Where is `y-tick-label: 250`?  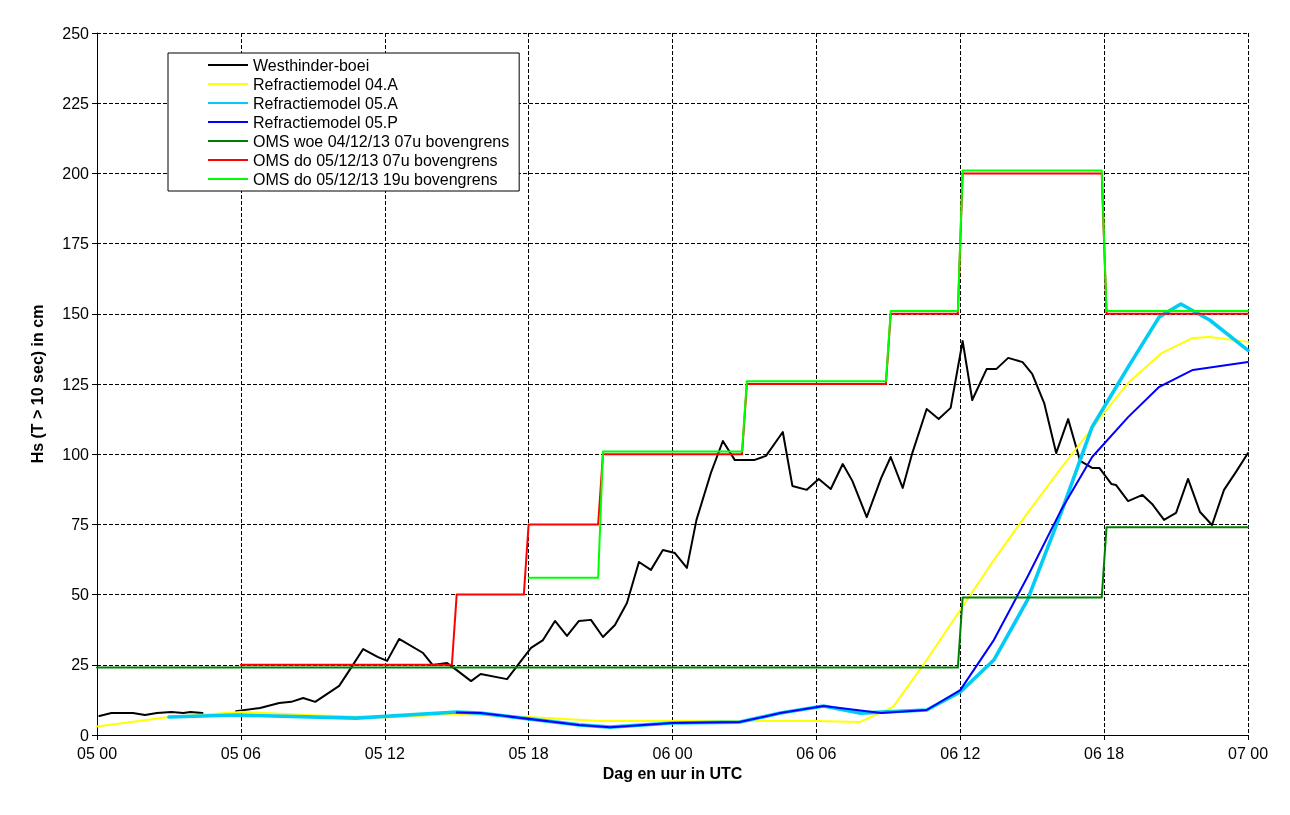
y-tick-label: 250 is located at coordinates (76, 33).